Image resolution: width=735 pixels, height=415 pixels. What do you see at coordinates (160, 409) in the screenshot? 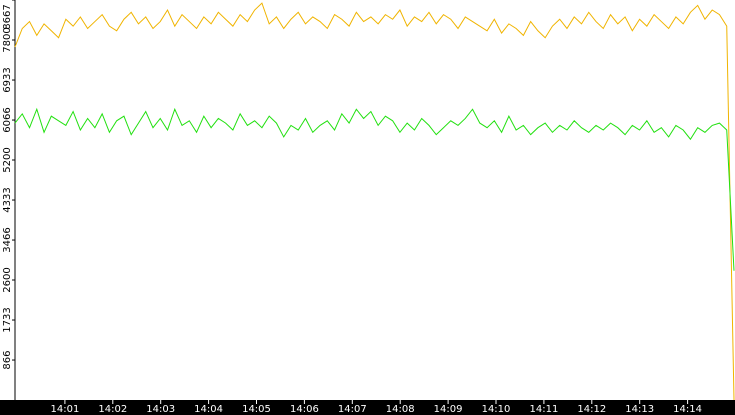
I see `x-tick-label: 14:03` at bounding box center [160, 409].